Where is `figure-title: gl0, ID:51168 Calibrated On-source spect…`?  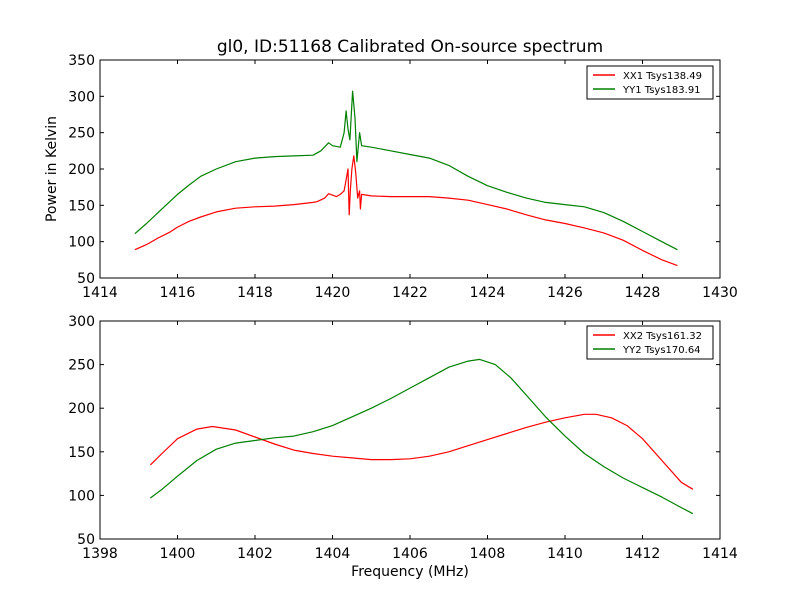
figure-title: gl0, ID:51168 Calibrated On-source spect… is located at coordinates (410, 47).